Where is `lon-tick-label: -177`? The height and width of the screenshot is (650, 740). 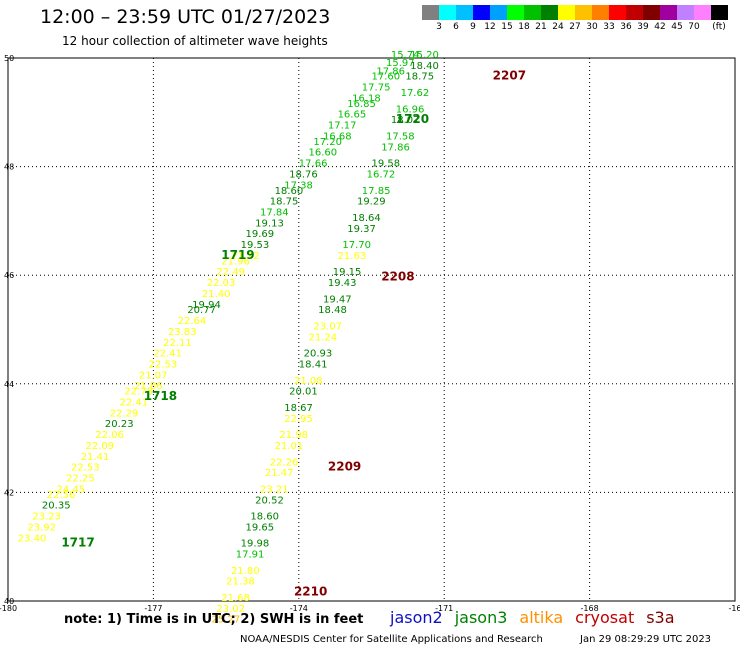 lon-tick-label: -177 is located at coordinates (153, 608).